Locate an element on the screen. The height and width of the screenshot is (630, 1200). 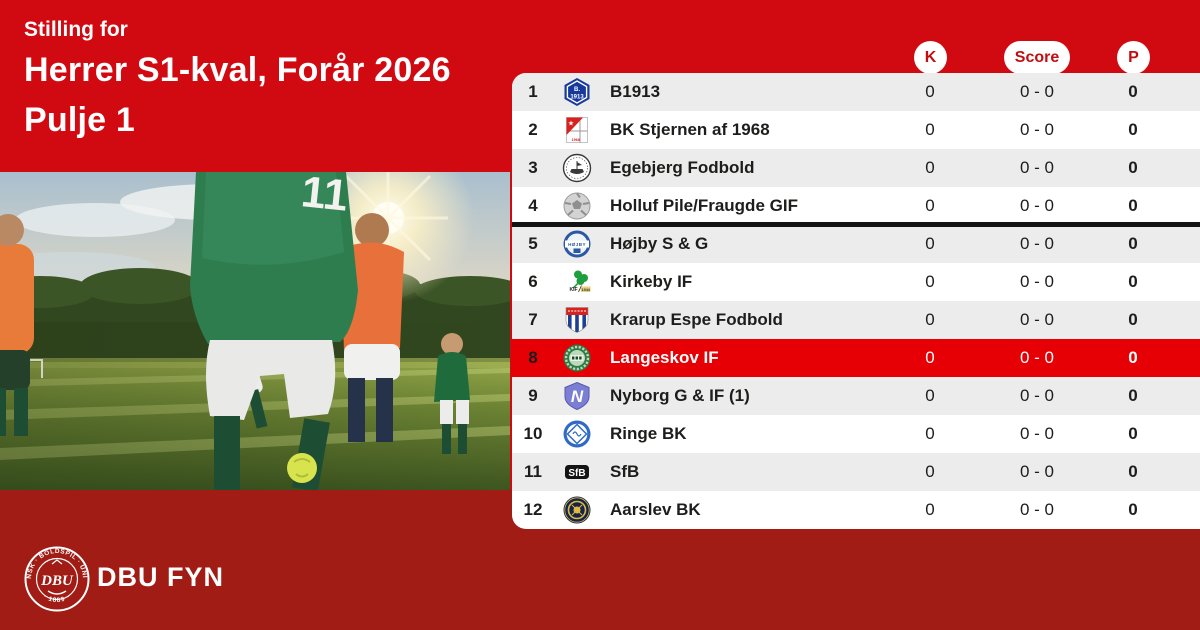
table-row: 12 Aarslev BK 0 0 - 0 0 is located at coordinates (856, 510).